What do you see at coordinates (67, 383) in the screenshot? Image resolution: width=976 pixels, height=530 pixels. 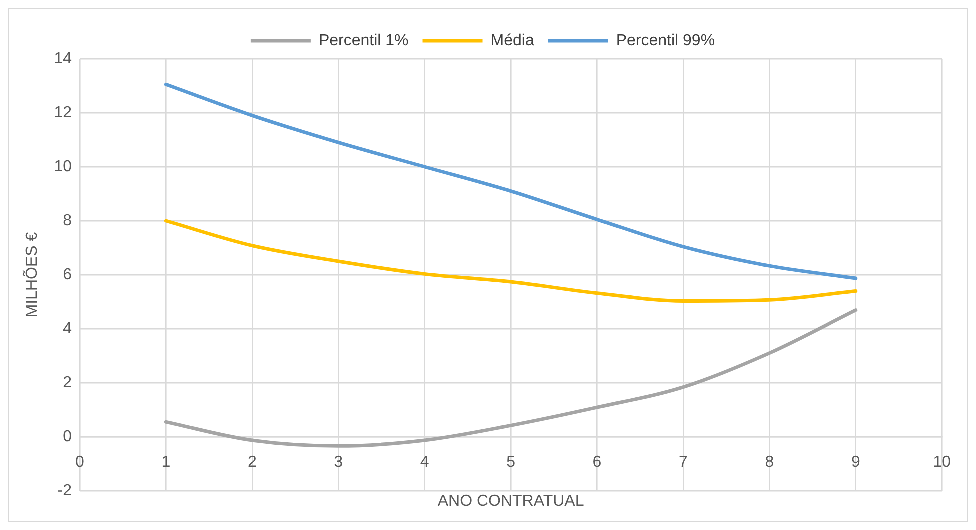 I see `y-tick-label: 2` at bounding box center [67, 383].